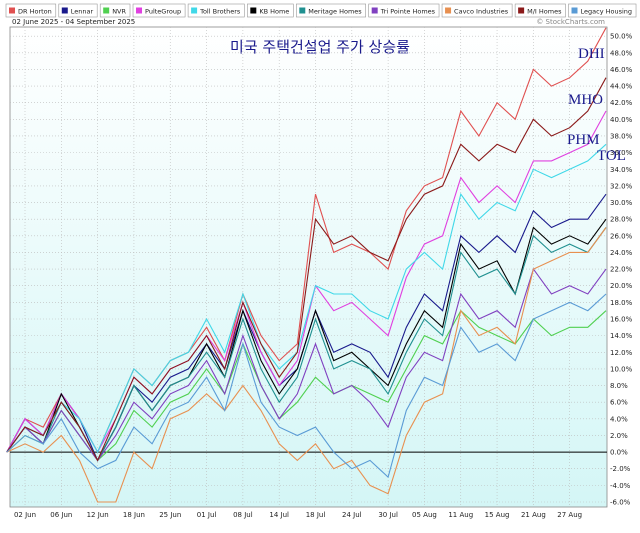  Describe the element at coordinates (388, 515) in the screenshot. I see `x-tick-label: 30 Jul` at that location.